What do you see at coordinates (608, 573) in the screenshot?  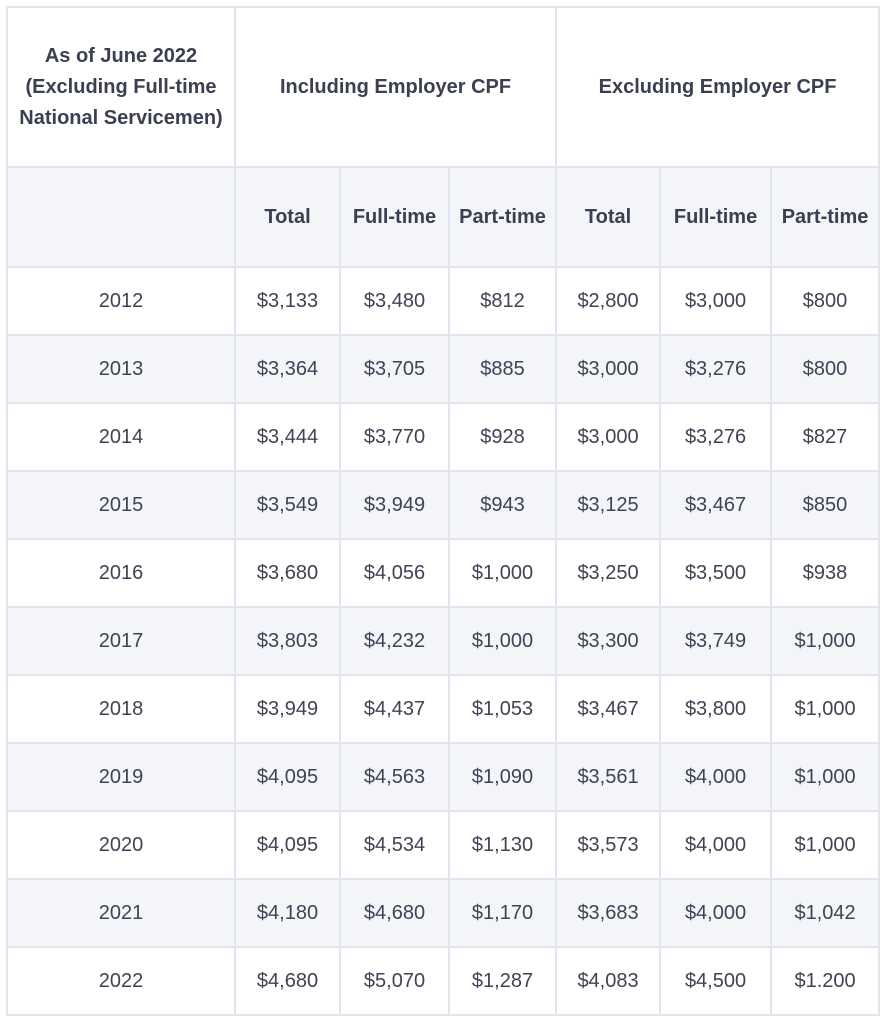 I see `exc-total-cell: $3,250` at bounding box center [608, 573].